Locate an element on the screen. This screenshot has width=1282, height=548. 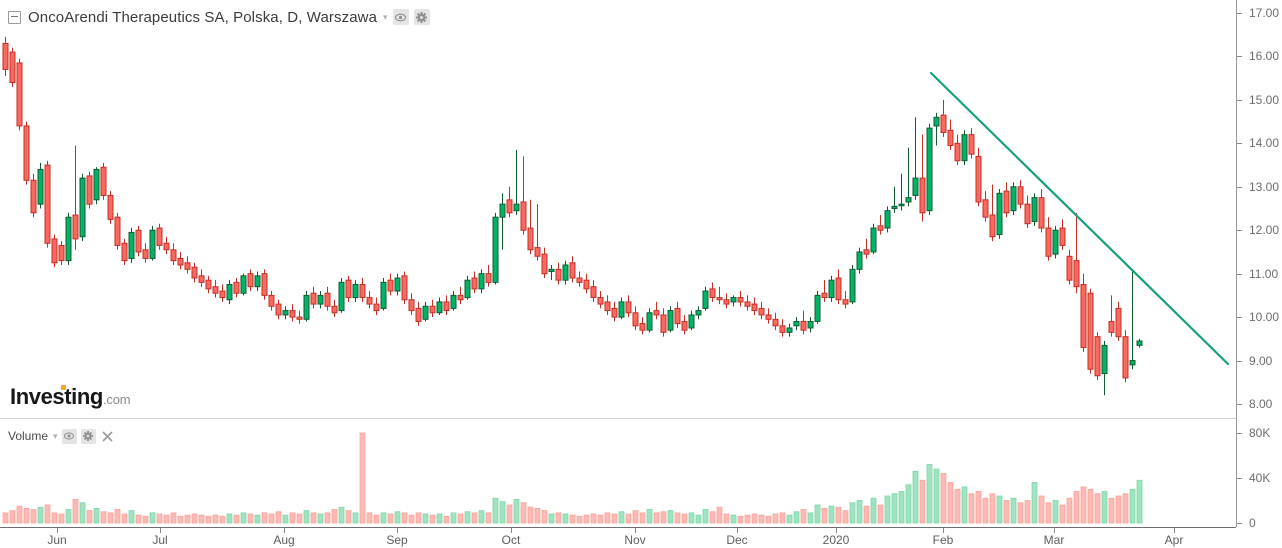
watermark-brand: Investing is located at coordinates (56, 396).